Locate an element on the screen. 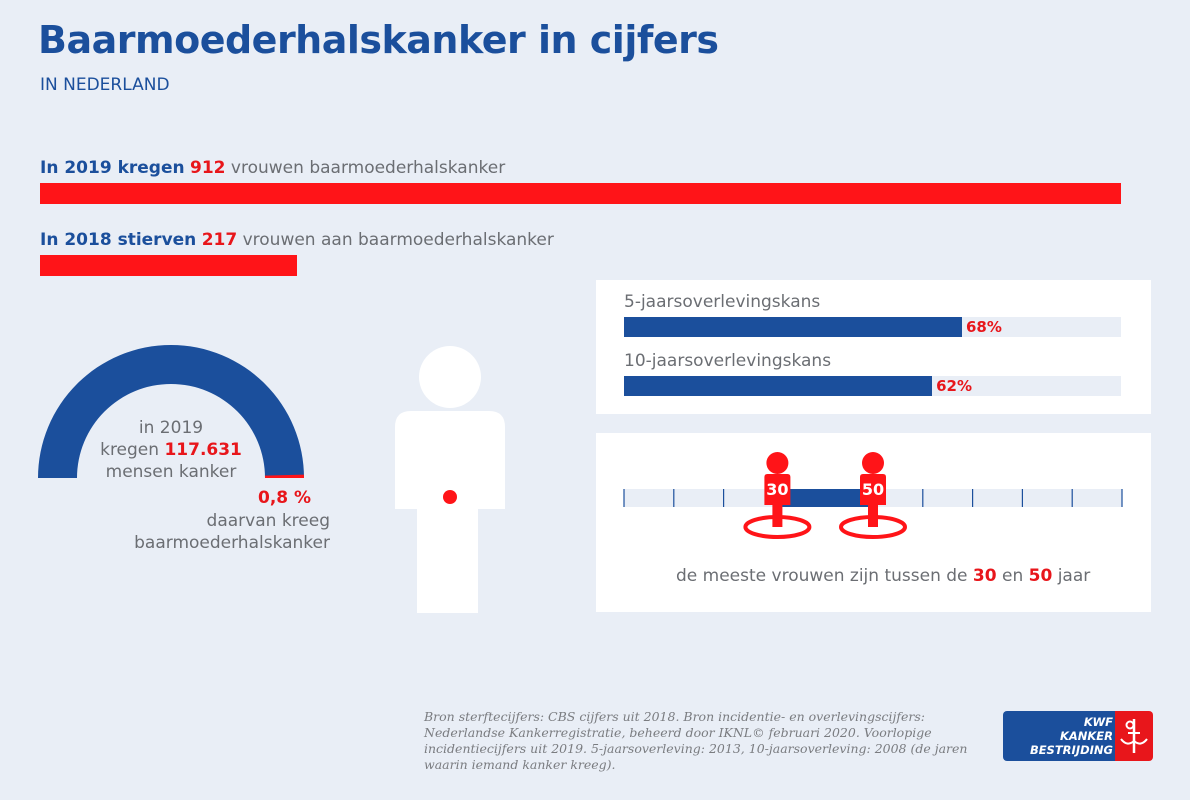 The image size is (1190, 800). survival-10yr-label: 10-jaarsoverlevingskans is located at coordinates (728, 361).